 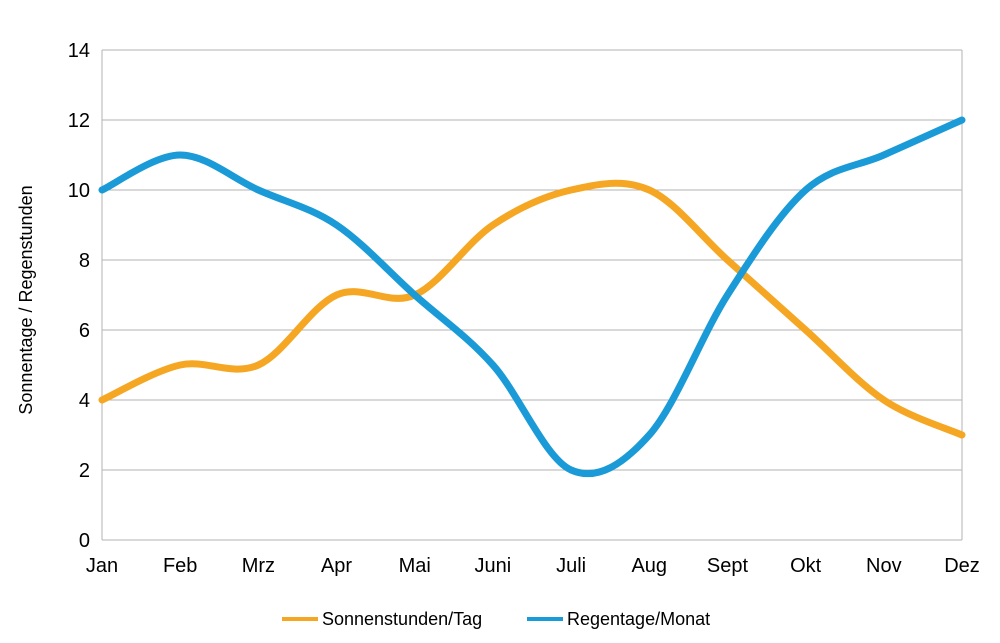 What do you see at coordinates (962, 566) in the screenshot?
I see `x-tick-label: Dez` at bounding box center [962, 566].